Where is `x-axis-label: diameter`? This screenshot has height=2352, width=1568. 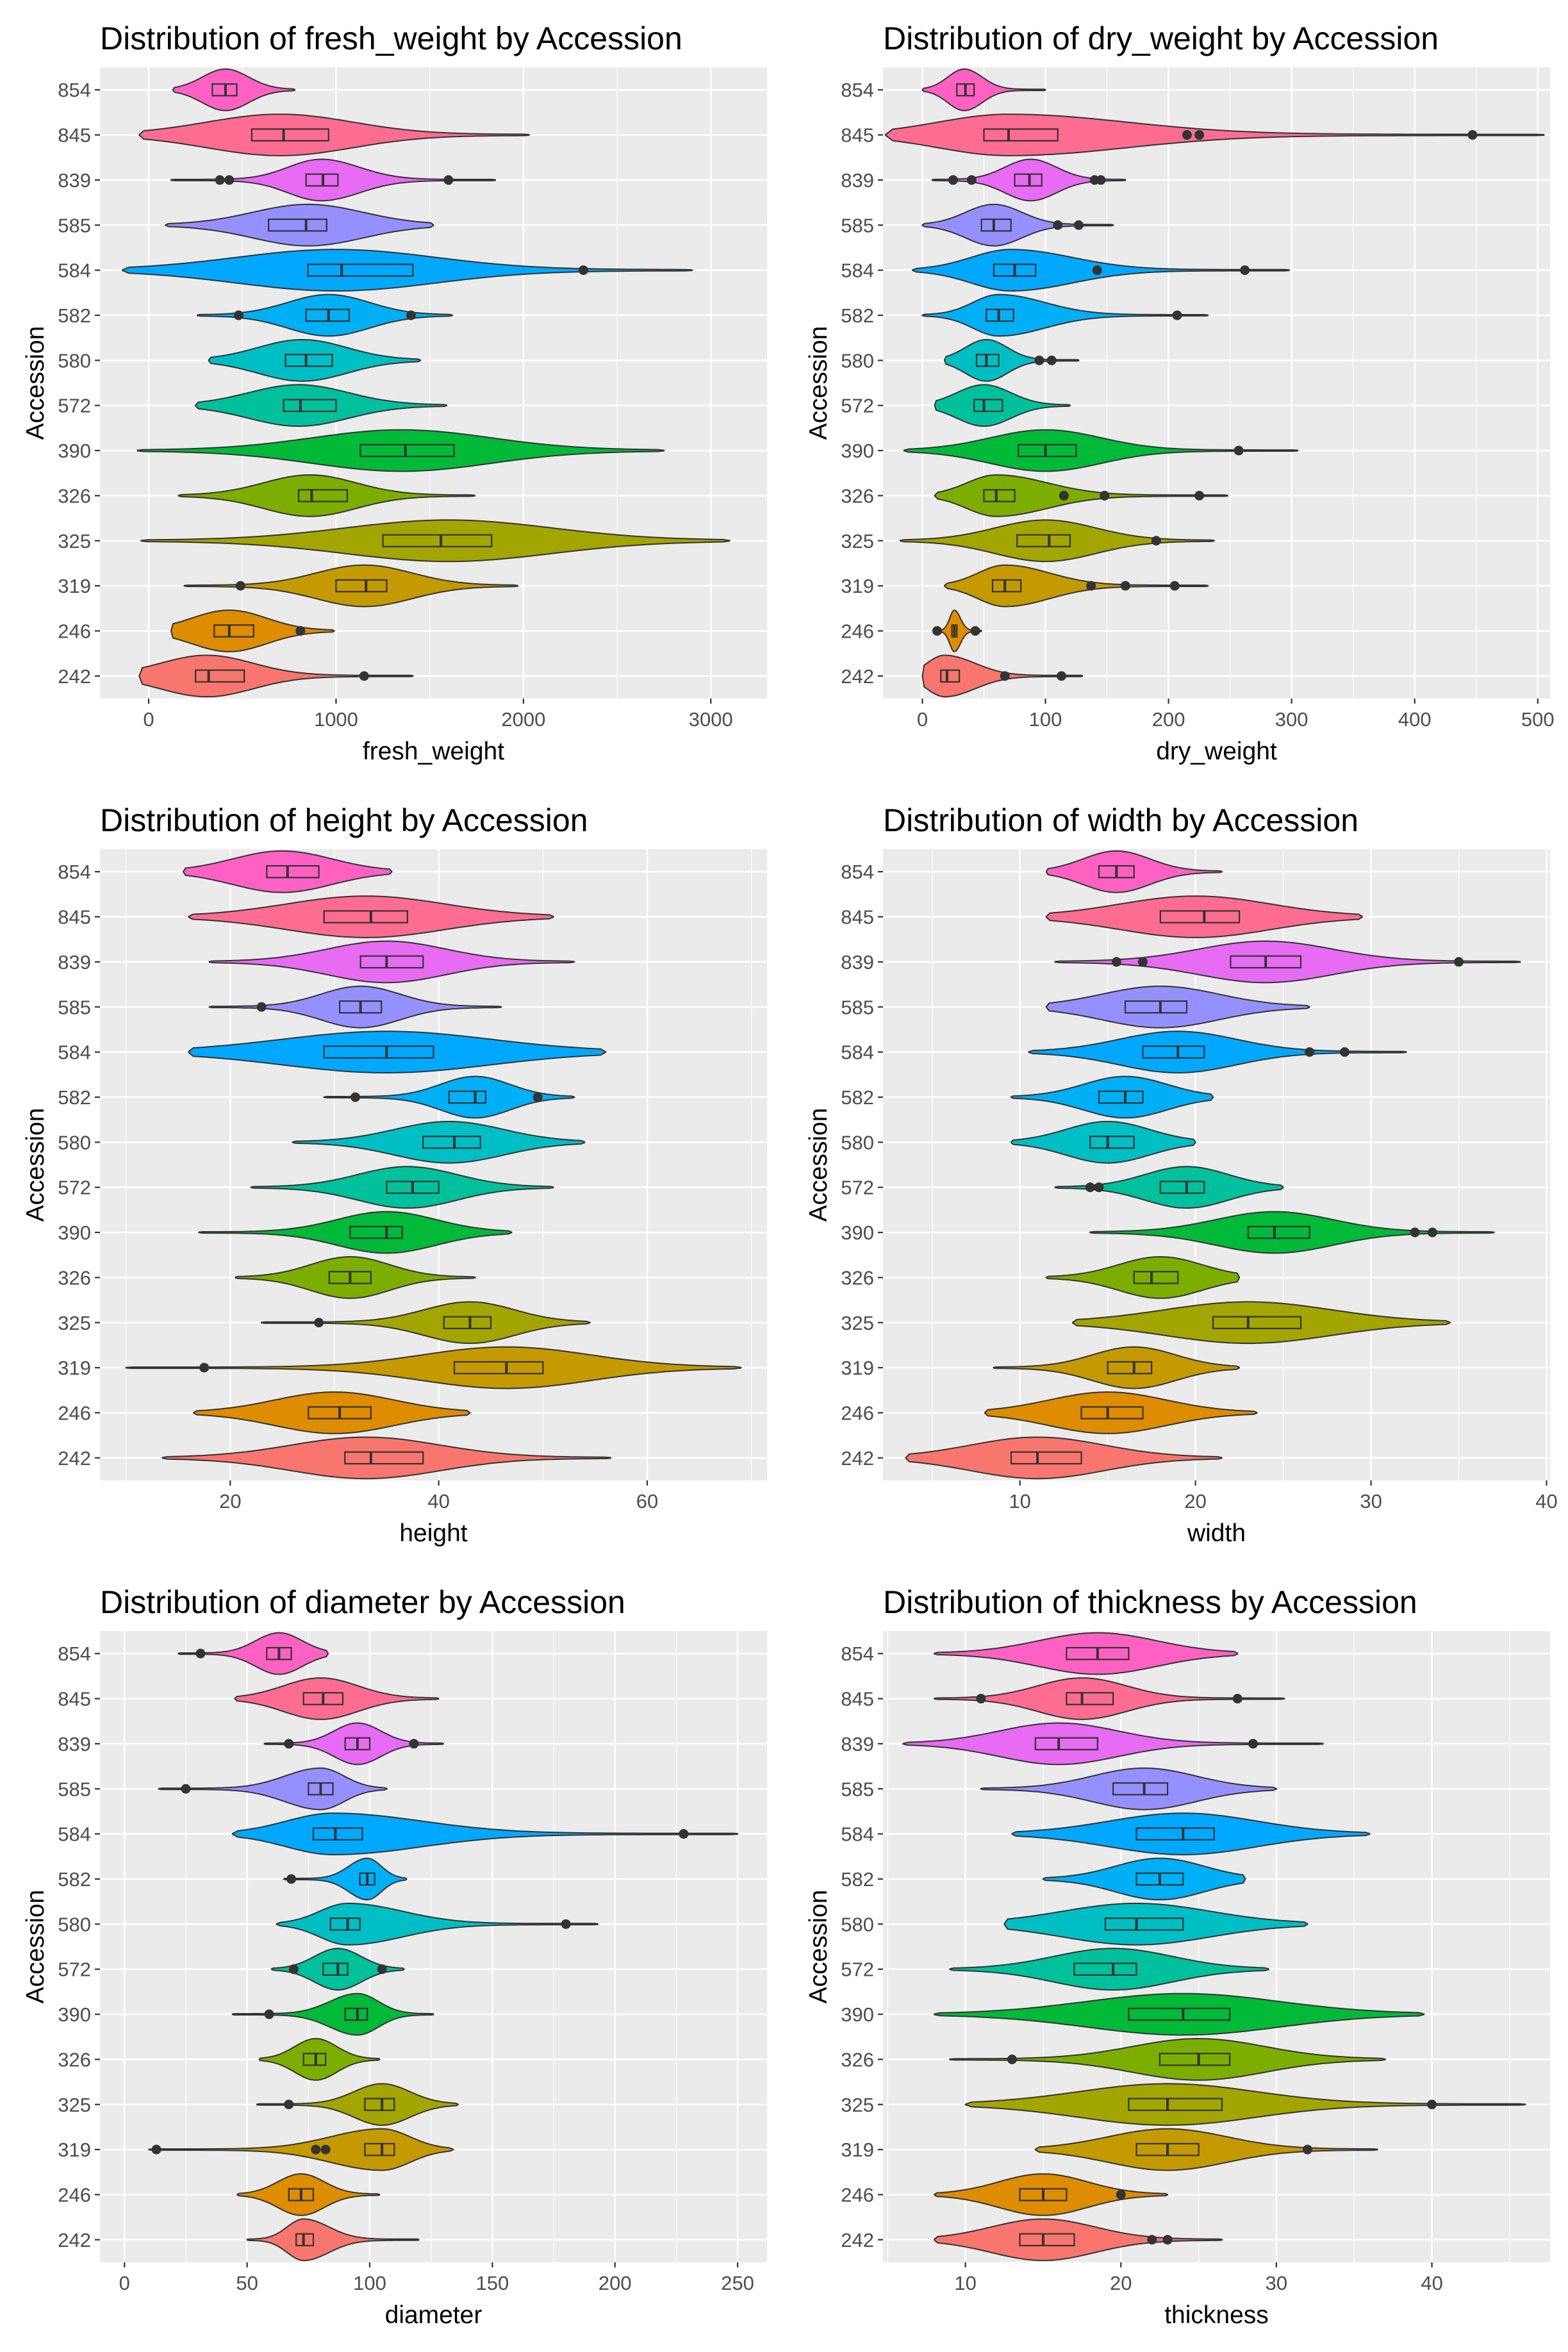
x-axis-label: diameter is located at coordinates (434, 2315).